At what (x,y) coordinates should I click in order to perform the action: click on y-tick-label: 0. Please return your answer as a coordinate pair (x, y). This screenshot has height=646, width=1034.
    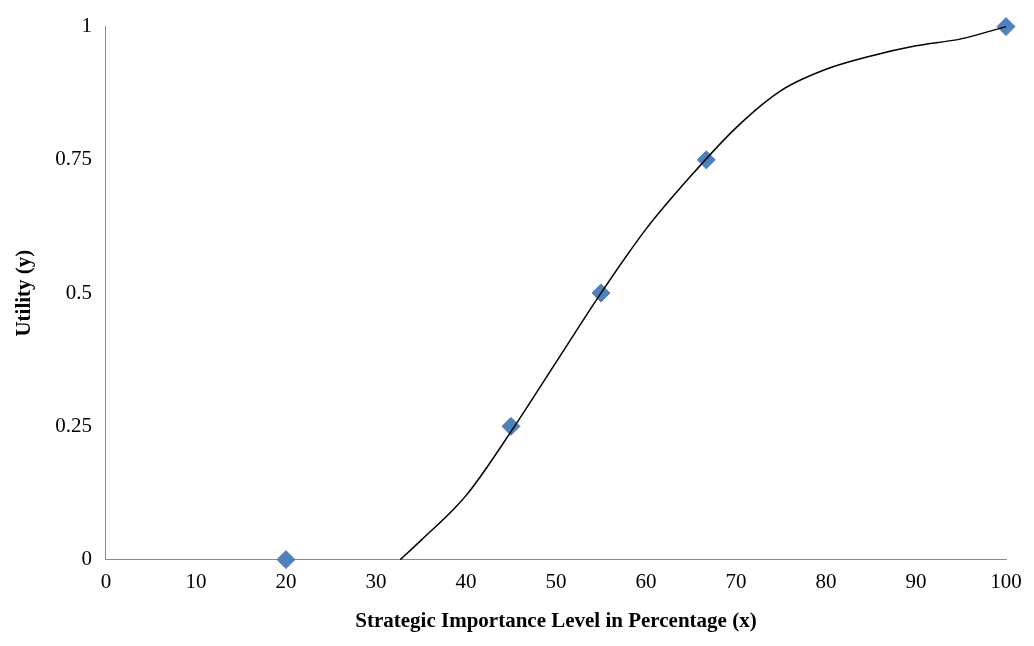
    Looking at the image, I should click on (86, 558).